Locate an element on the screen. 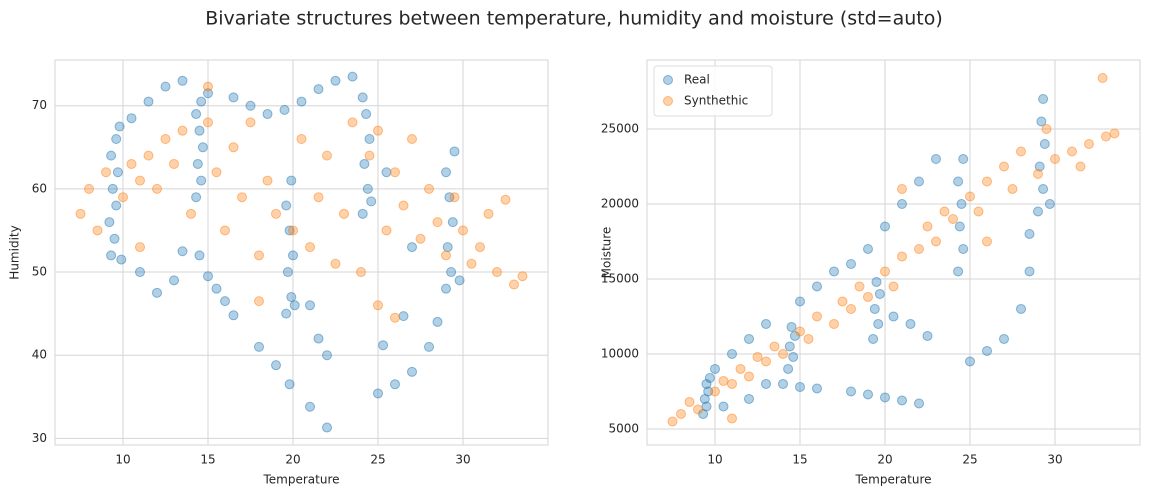 This screenshot has height=498, width=1149. x-tick-label: 25 is located at coordinates (377, 460).